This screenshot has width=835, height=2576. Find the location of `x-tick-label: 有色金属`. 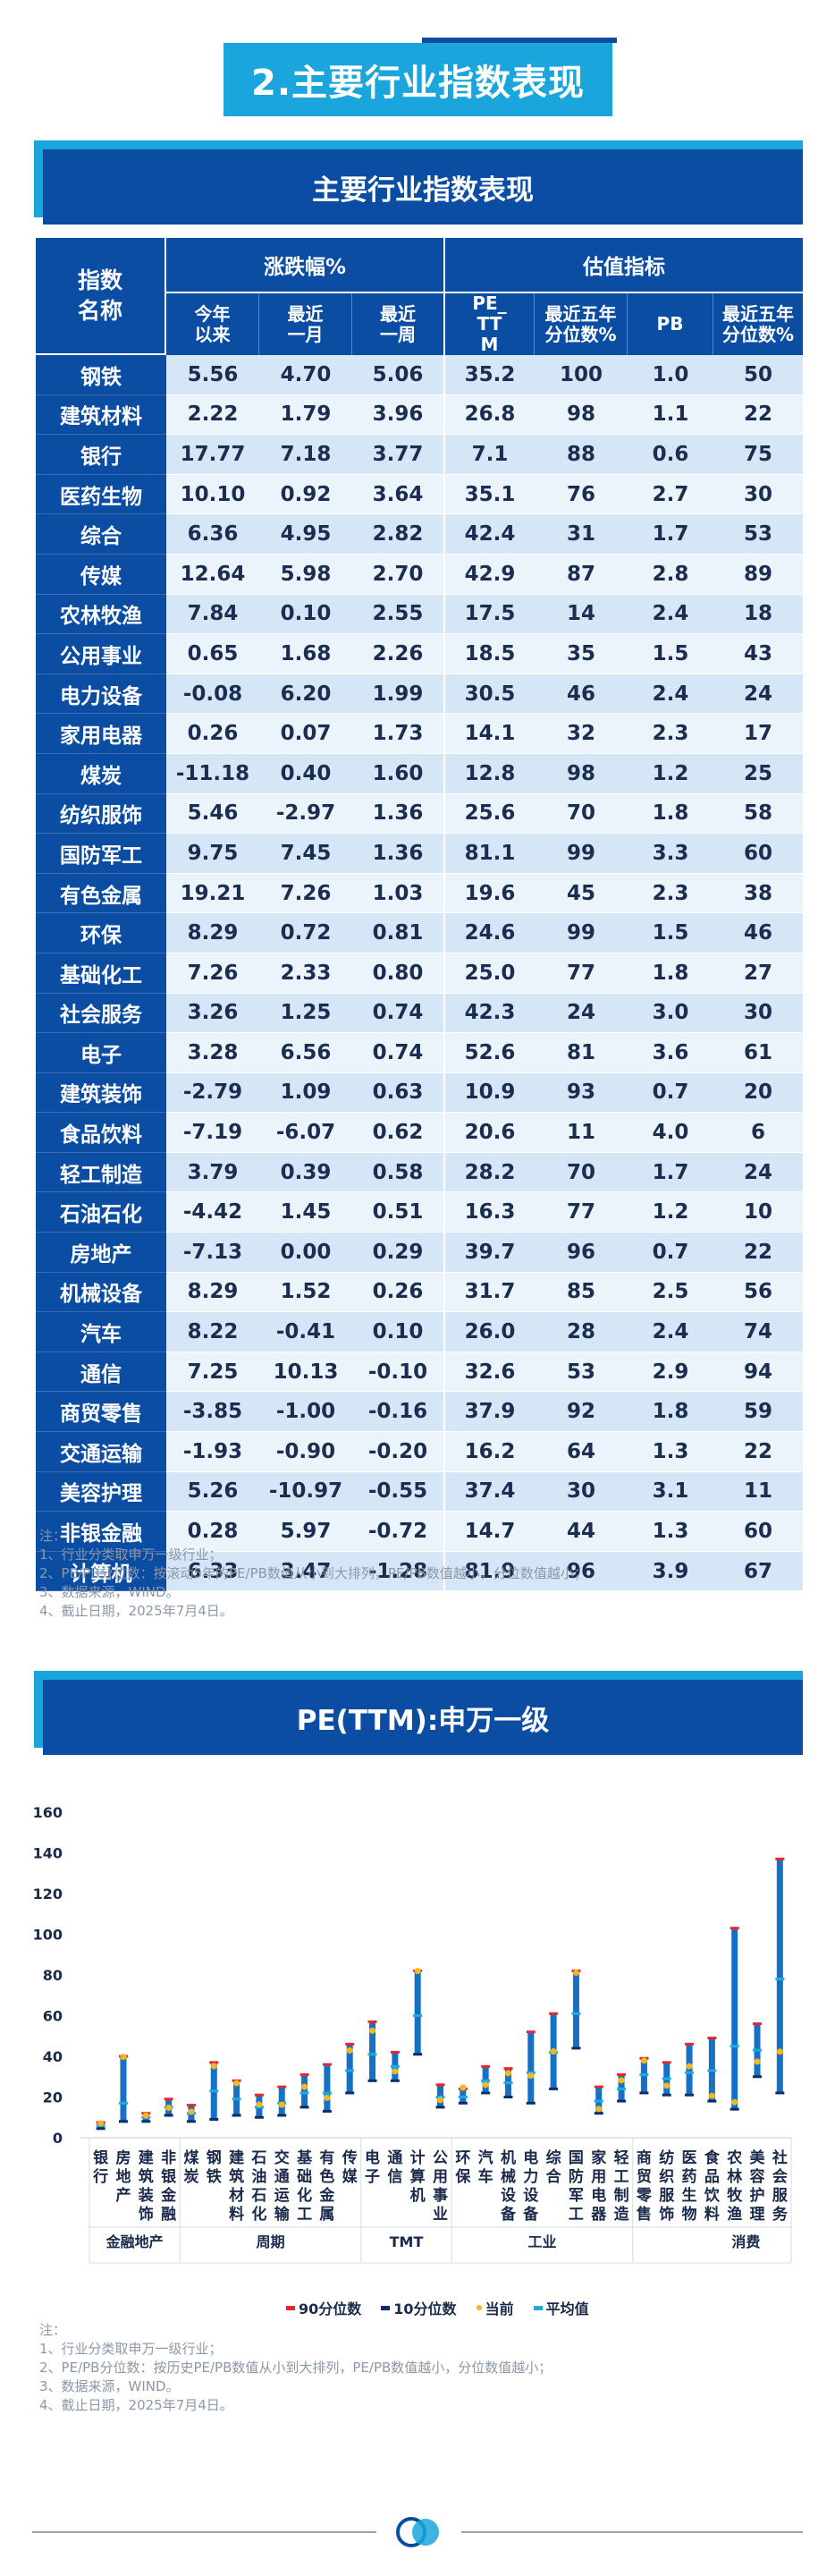

x-tick-label: 有色金属 is located at coordinates (326, 2186).